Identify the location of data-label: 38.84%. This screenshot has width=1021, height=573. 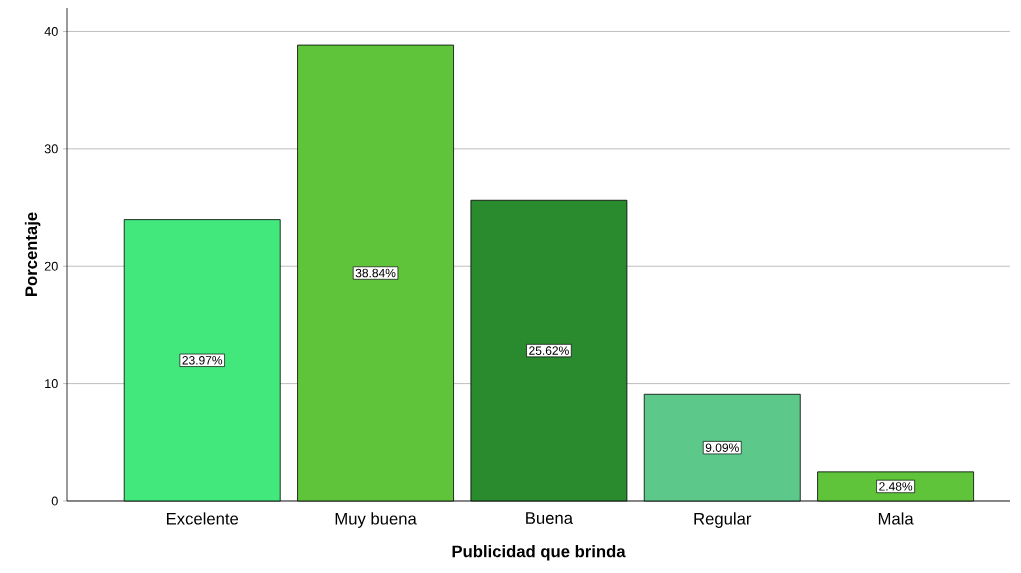
(375, 273).